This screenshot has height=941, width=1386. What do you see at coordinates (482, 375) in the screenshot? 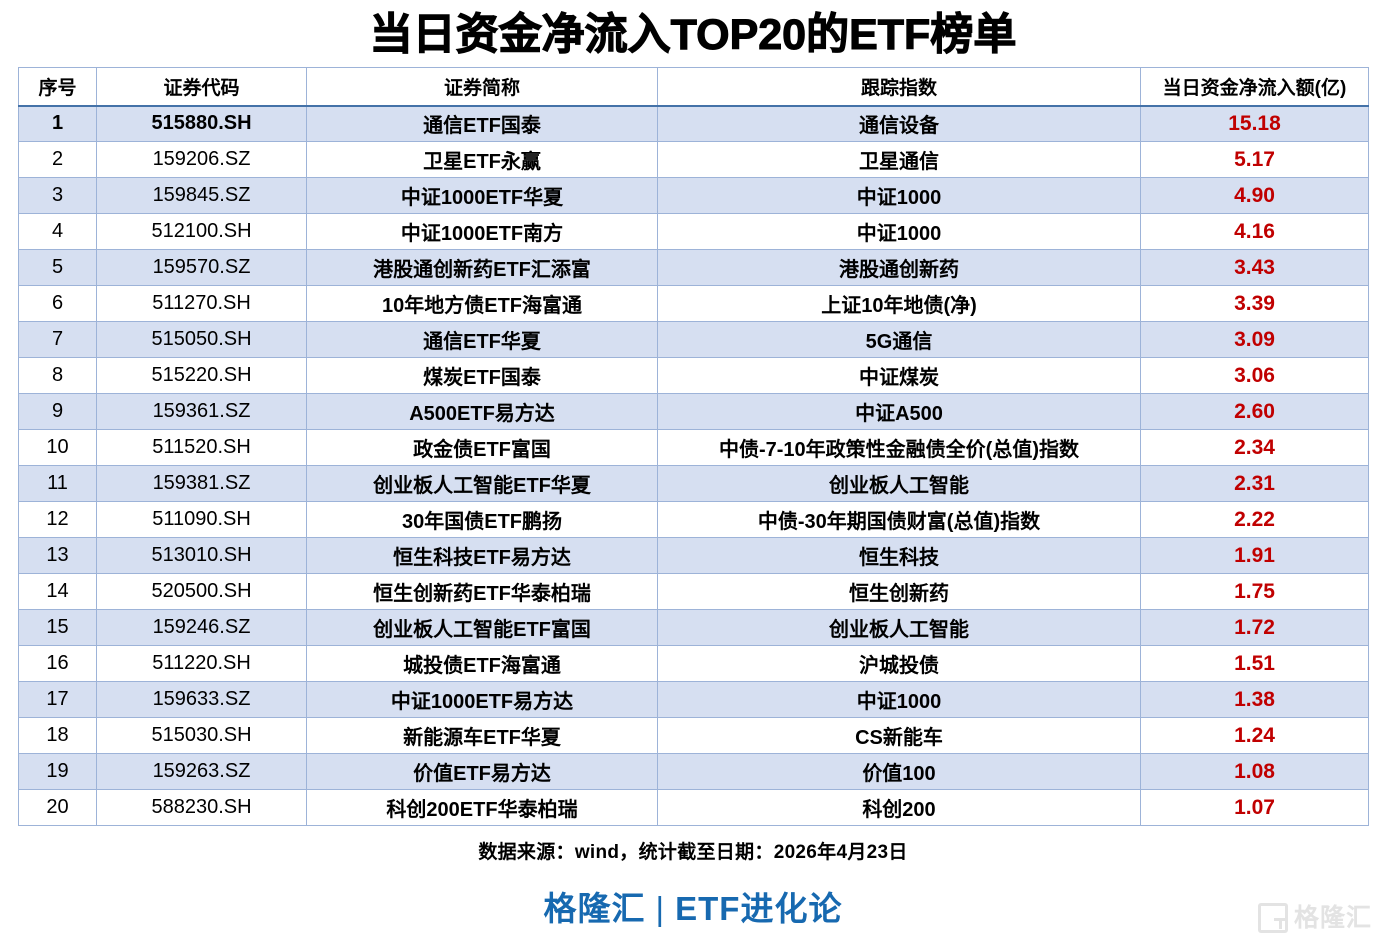
I see `cell-name: 煤炭ETF国泰` at bounding box center [482, 375].